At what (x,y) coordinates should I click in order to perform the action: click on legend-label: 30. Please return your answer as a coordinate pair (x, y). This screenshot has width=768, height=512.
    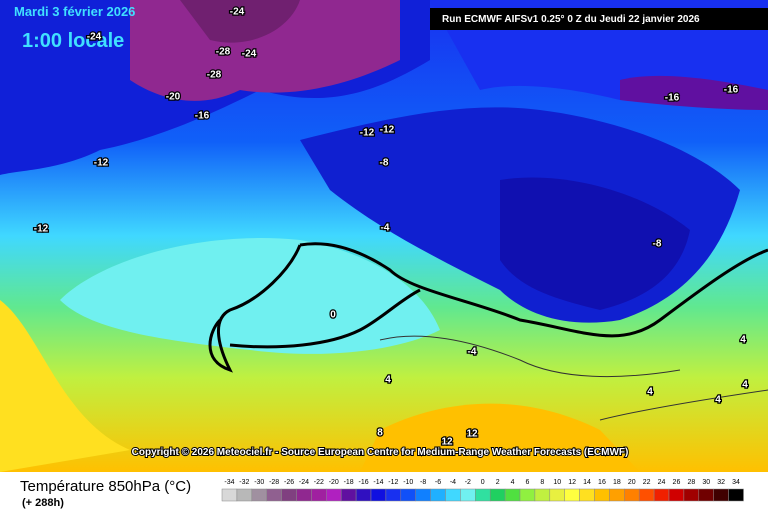
    Looking at the image, I should click on (706, 482).